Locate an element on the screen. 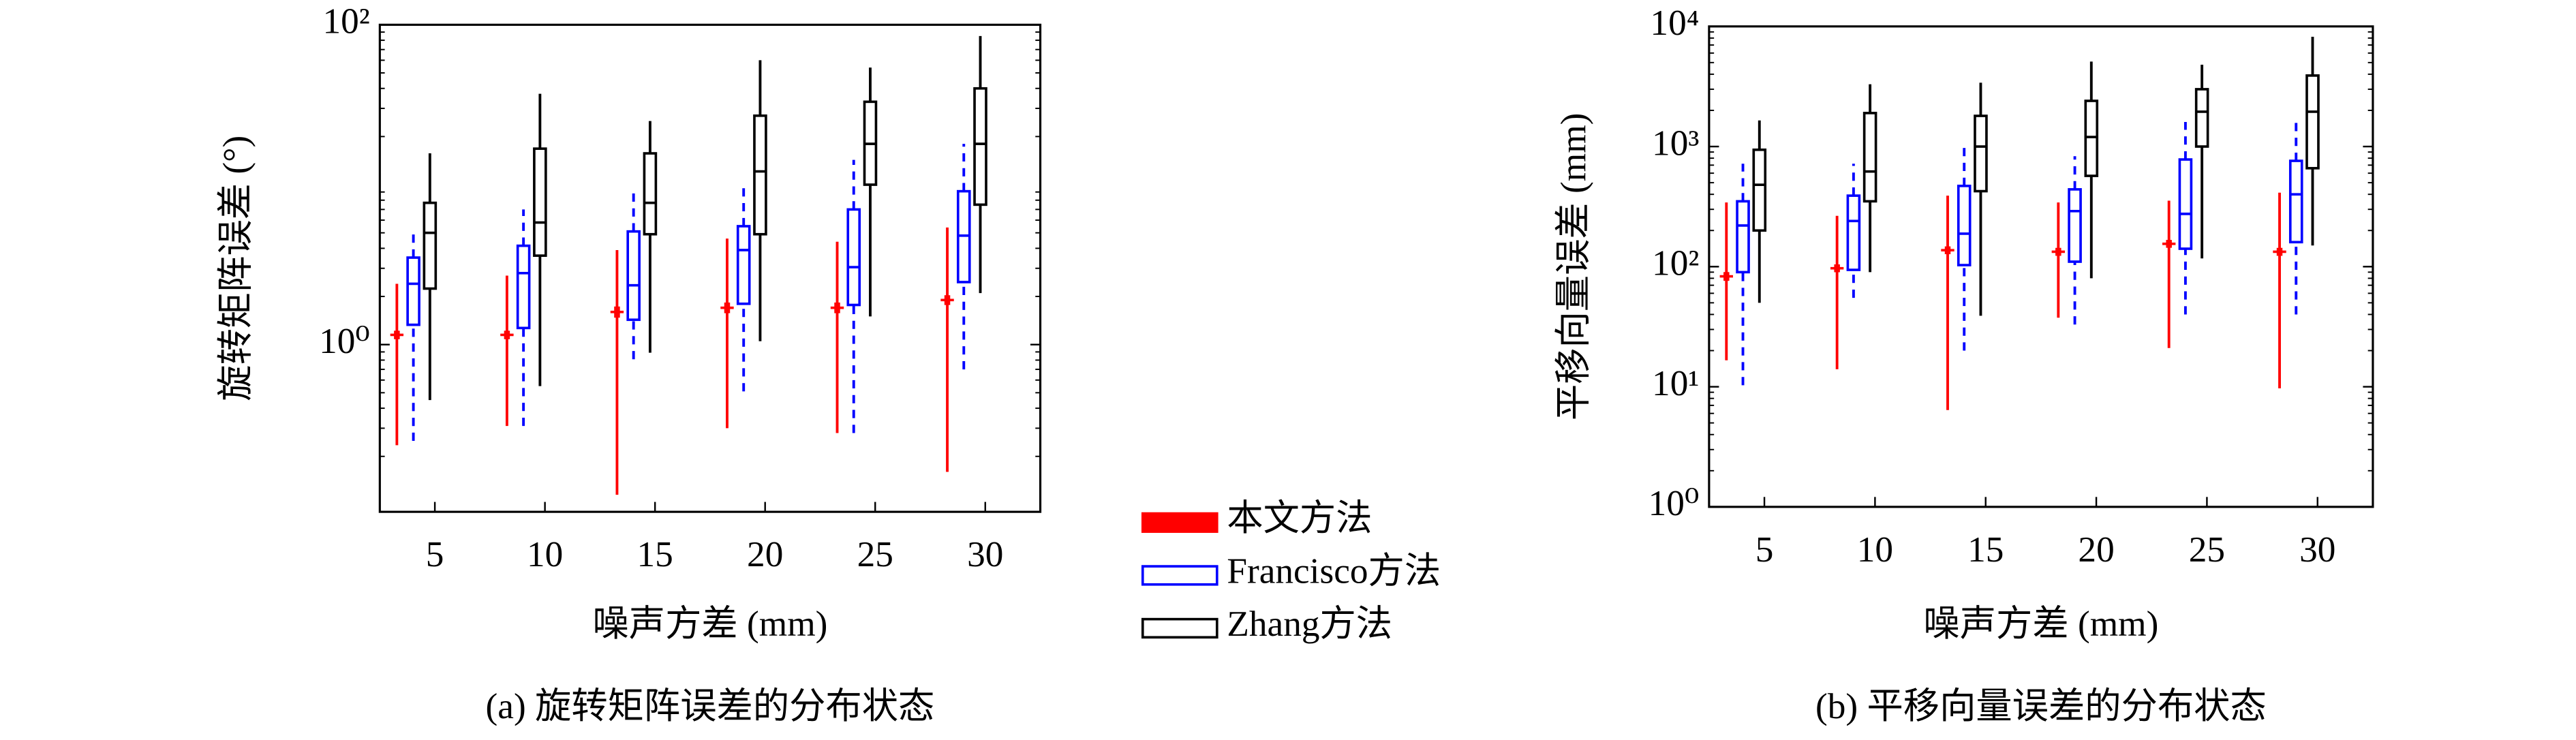 The width and height of the screenshot is (2576, 740). y-tick-label: 10³ is located at coordinates (1676, 143).